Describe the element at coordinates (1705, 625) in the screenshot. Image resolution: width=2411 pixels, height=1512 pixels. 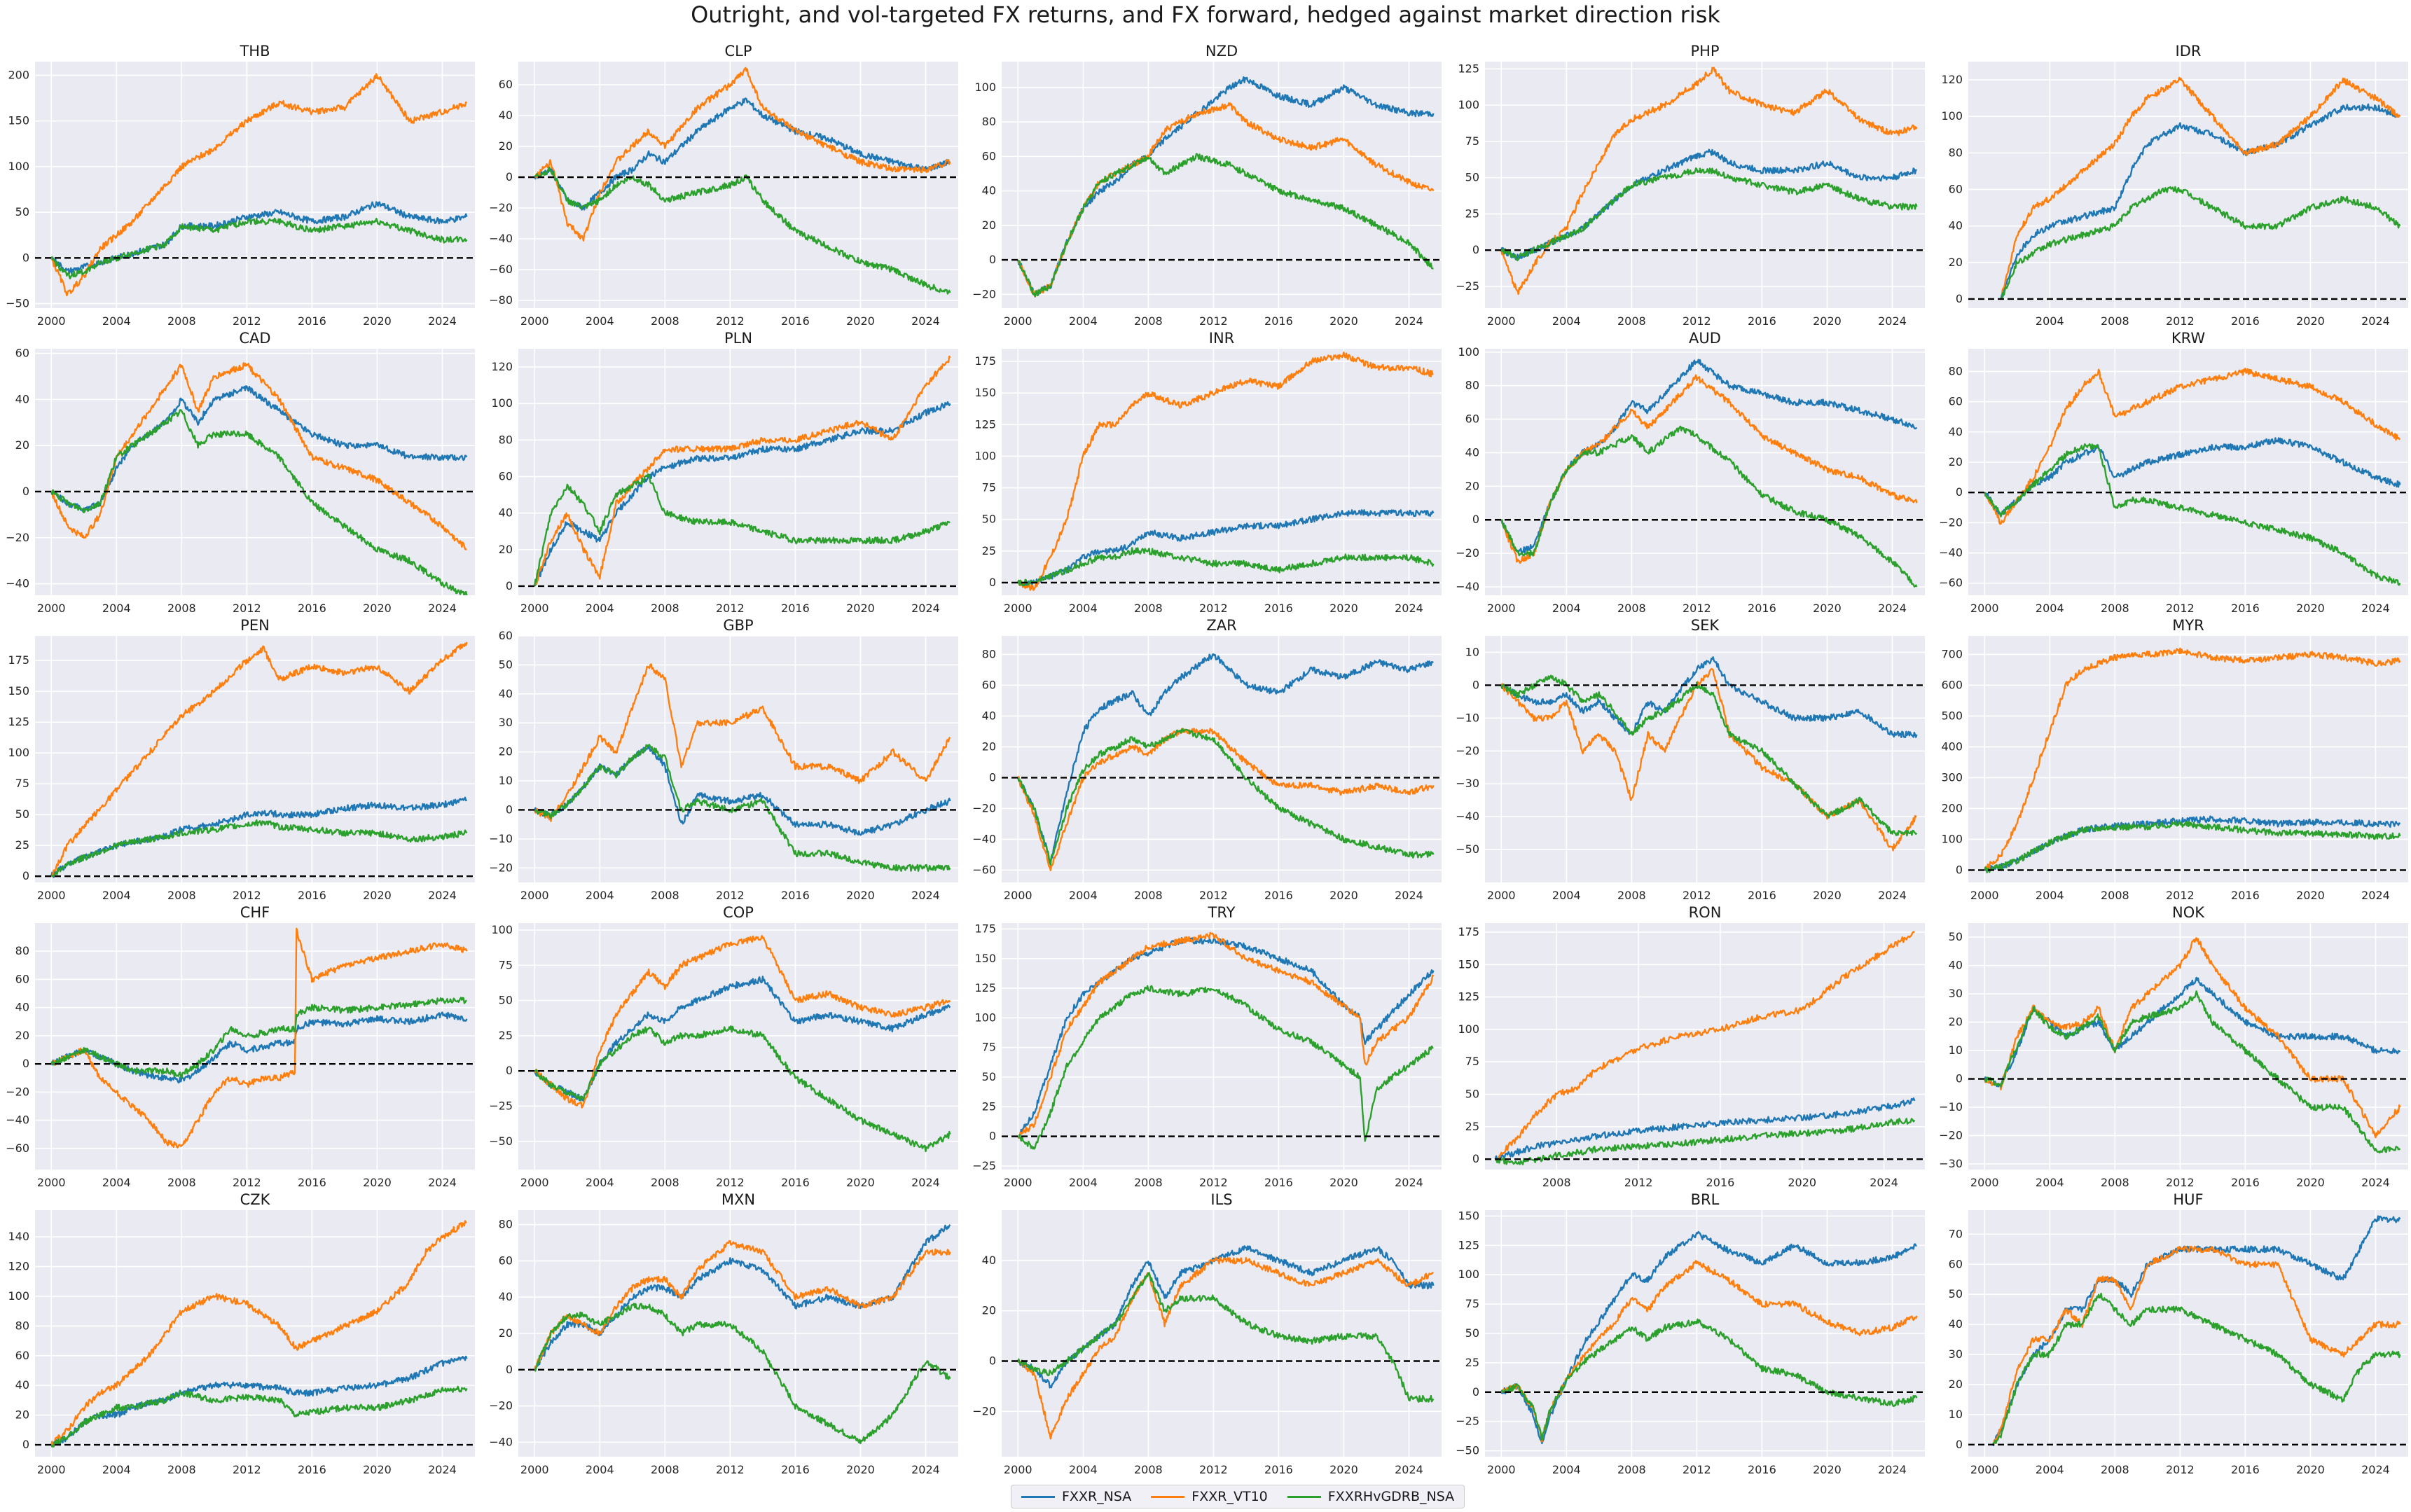
I see `panel-title: SEK` at that location.